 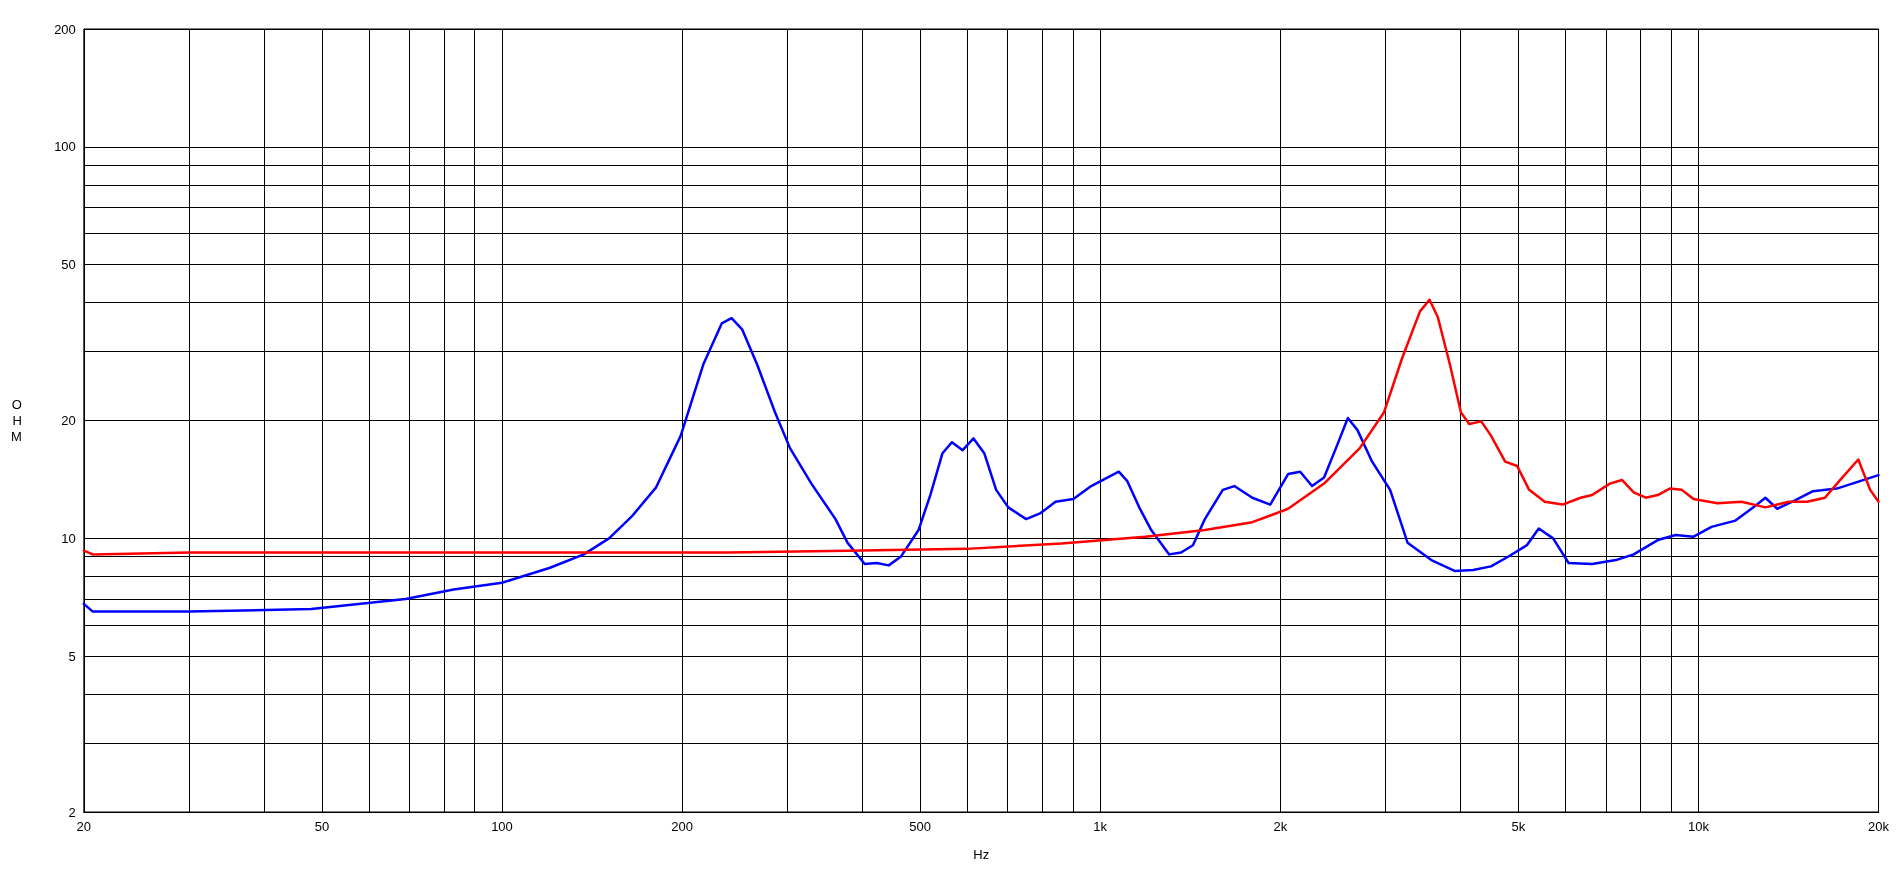 I want to click on y-tick-label: 10, so click(x=68, y=538).